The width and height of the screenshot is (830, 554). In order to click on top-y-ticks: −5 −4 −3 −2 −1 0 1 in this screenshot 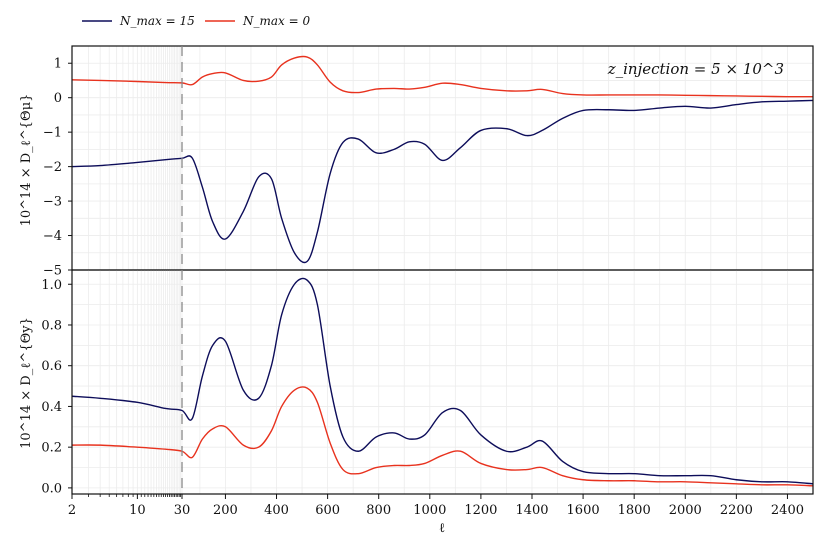, I will do `click(57, 168)`.